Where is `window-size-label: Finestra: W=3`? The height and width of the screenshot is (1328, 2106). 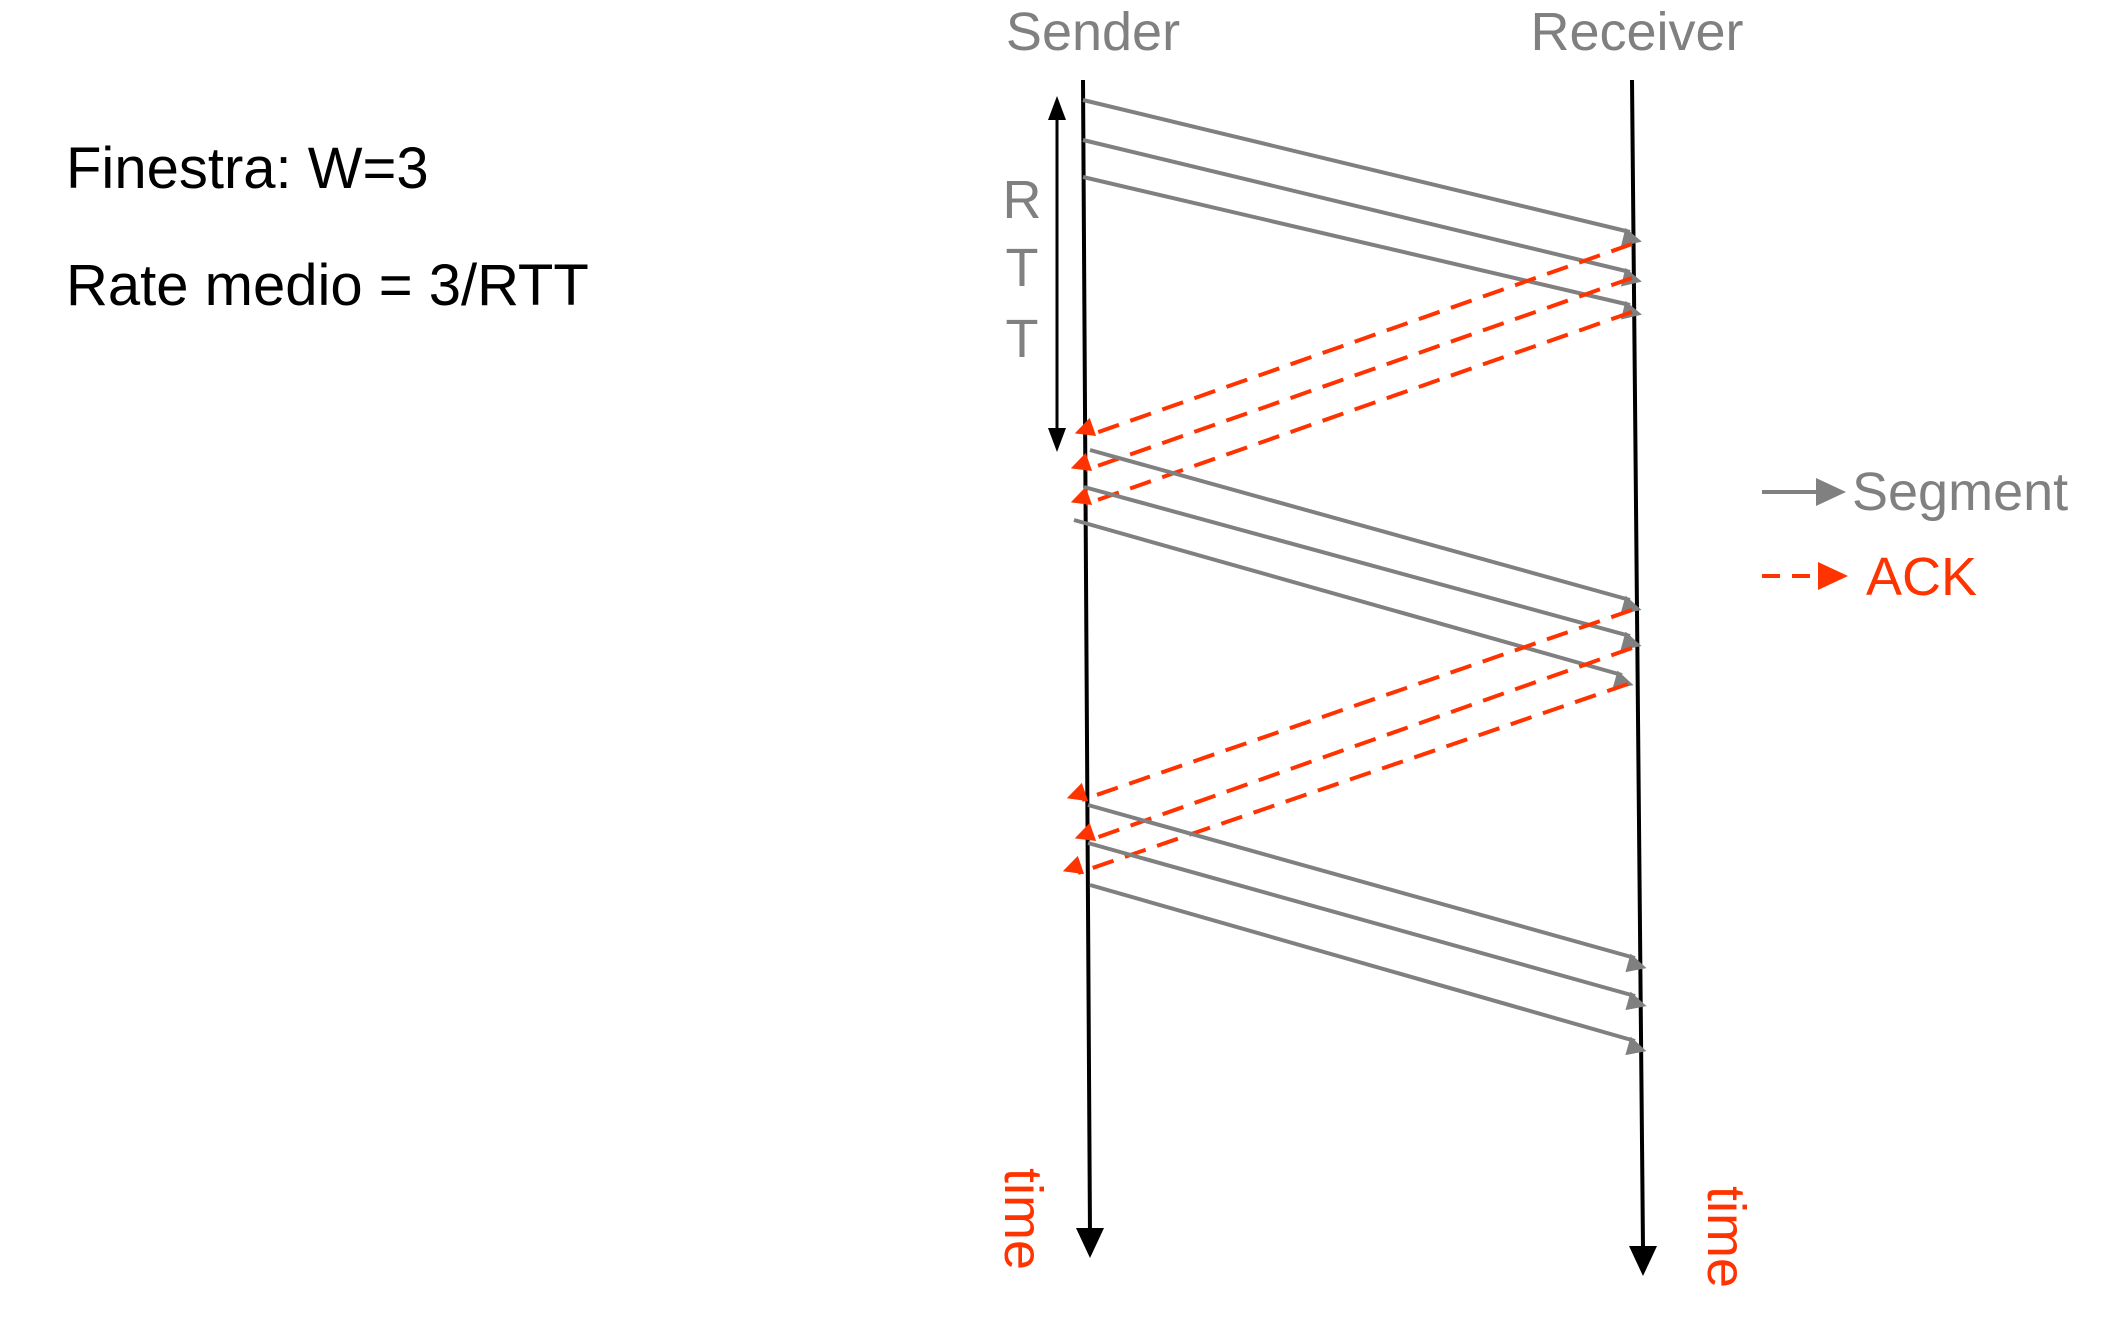 window-size-label: Finestra: W=3 is located at coordinates (247, 168).